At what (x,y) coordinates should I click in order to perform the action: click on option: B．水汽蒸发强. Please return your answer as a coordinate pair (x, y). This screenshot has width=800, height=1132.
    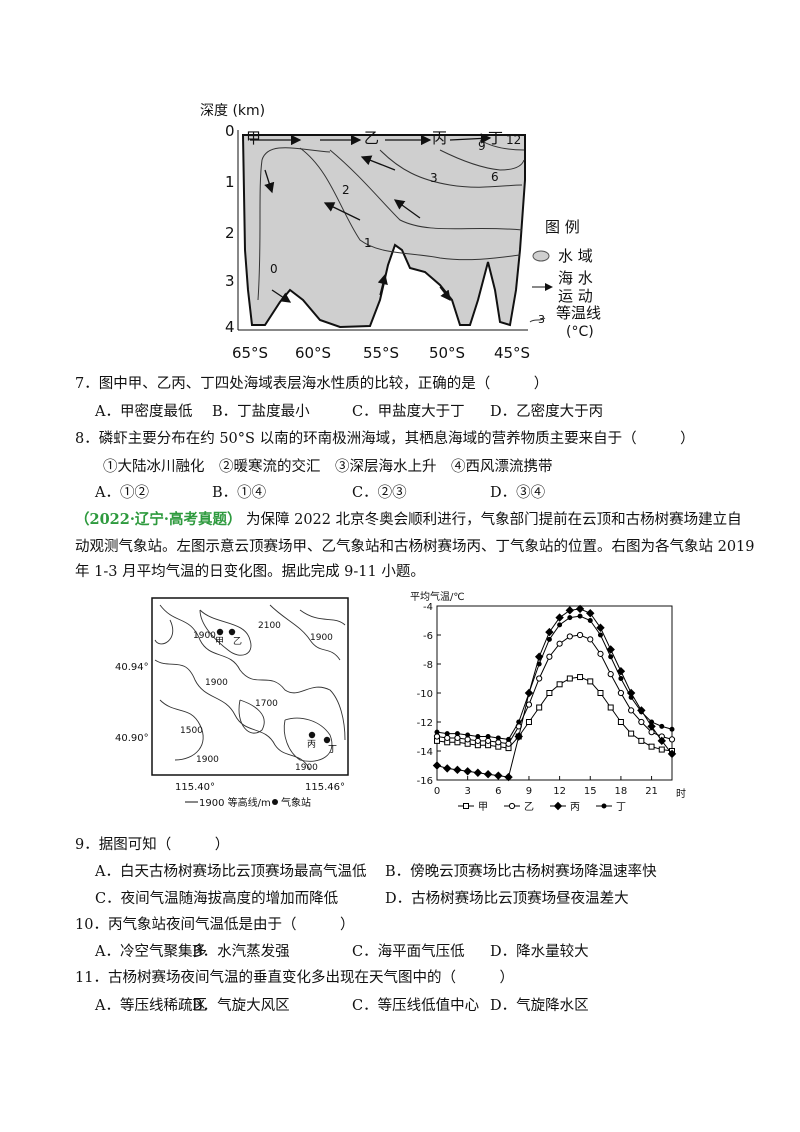
    Looking at the image, I should click on (241, 952).